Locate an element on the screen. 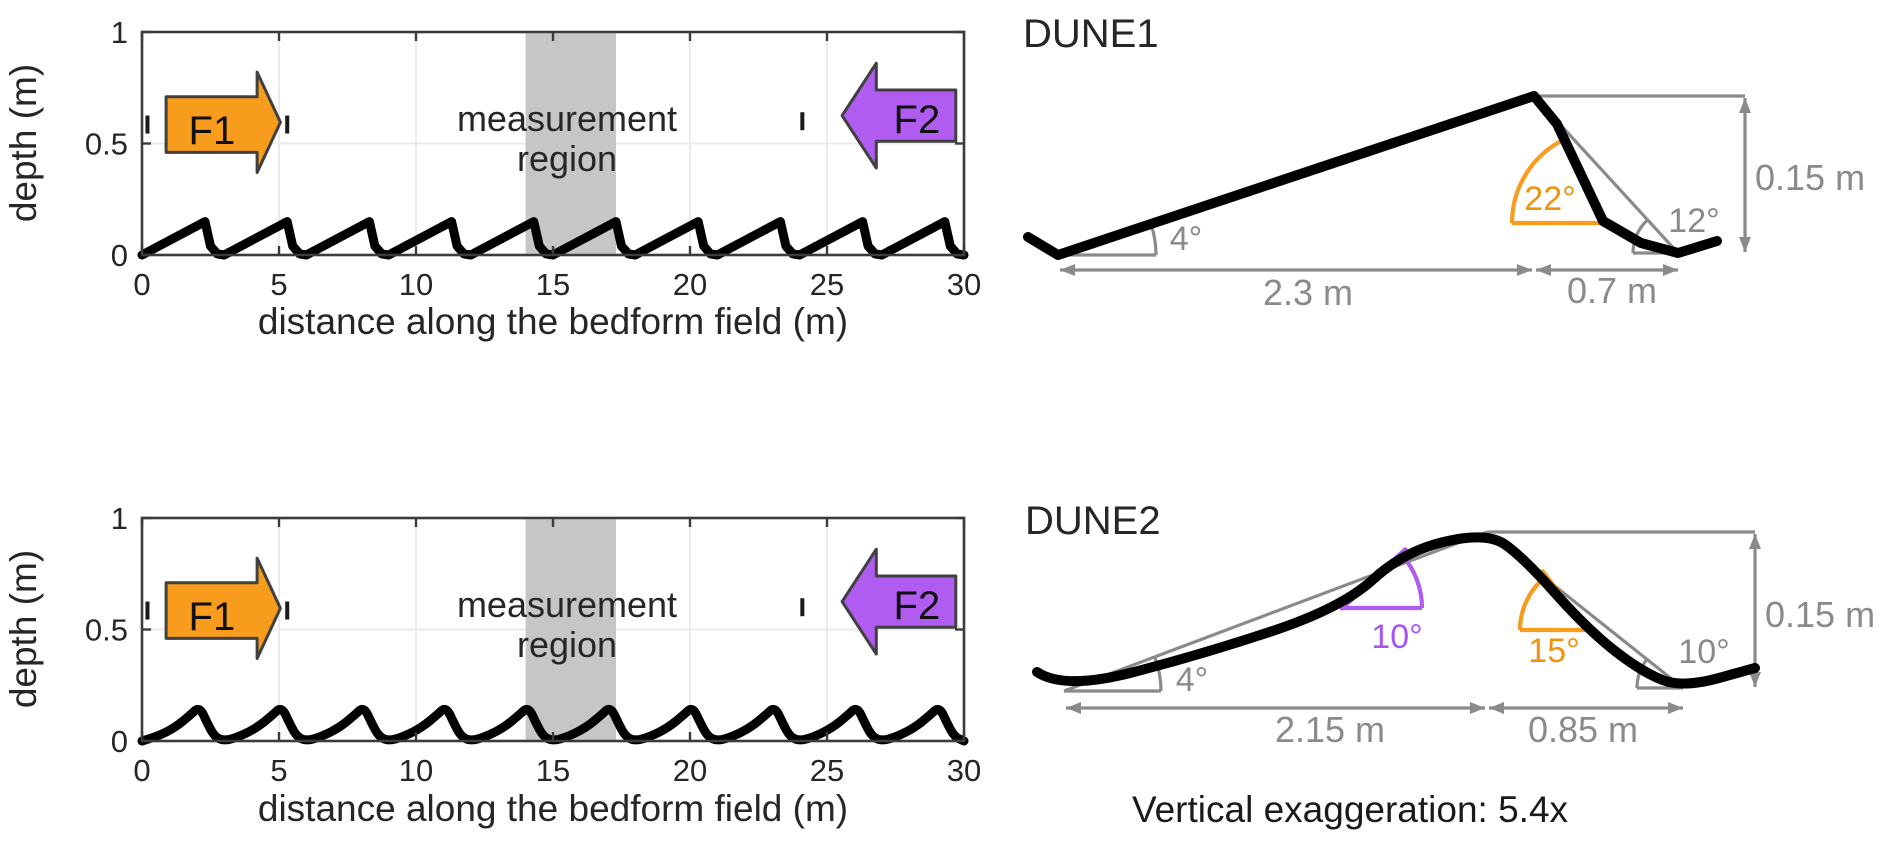 This screenshot has height=860, width=1892. y-axis-label-top: depth (m) is located at coordinates (23, 143).